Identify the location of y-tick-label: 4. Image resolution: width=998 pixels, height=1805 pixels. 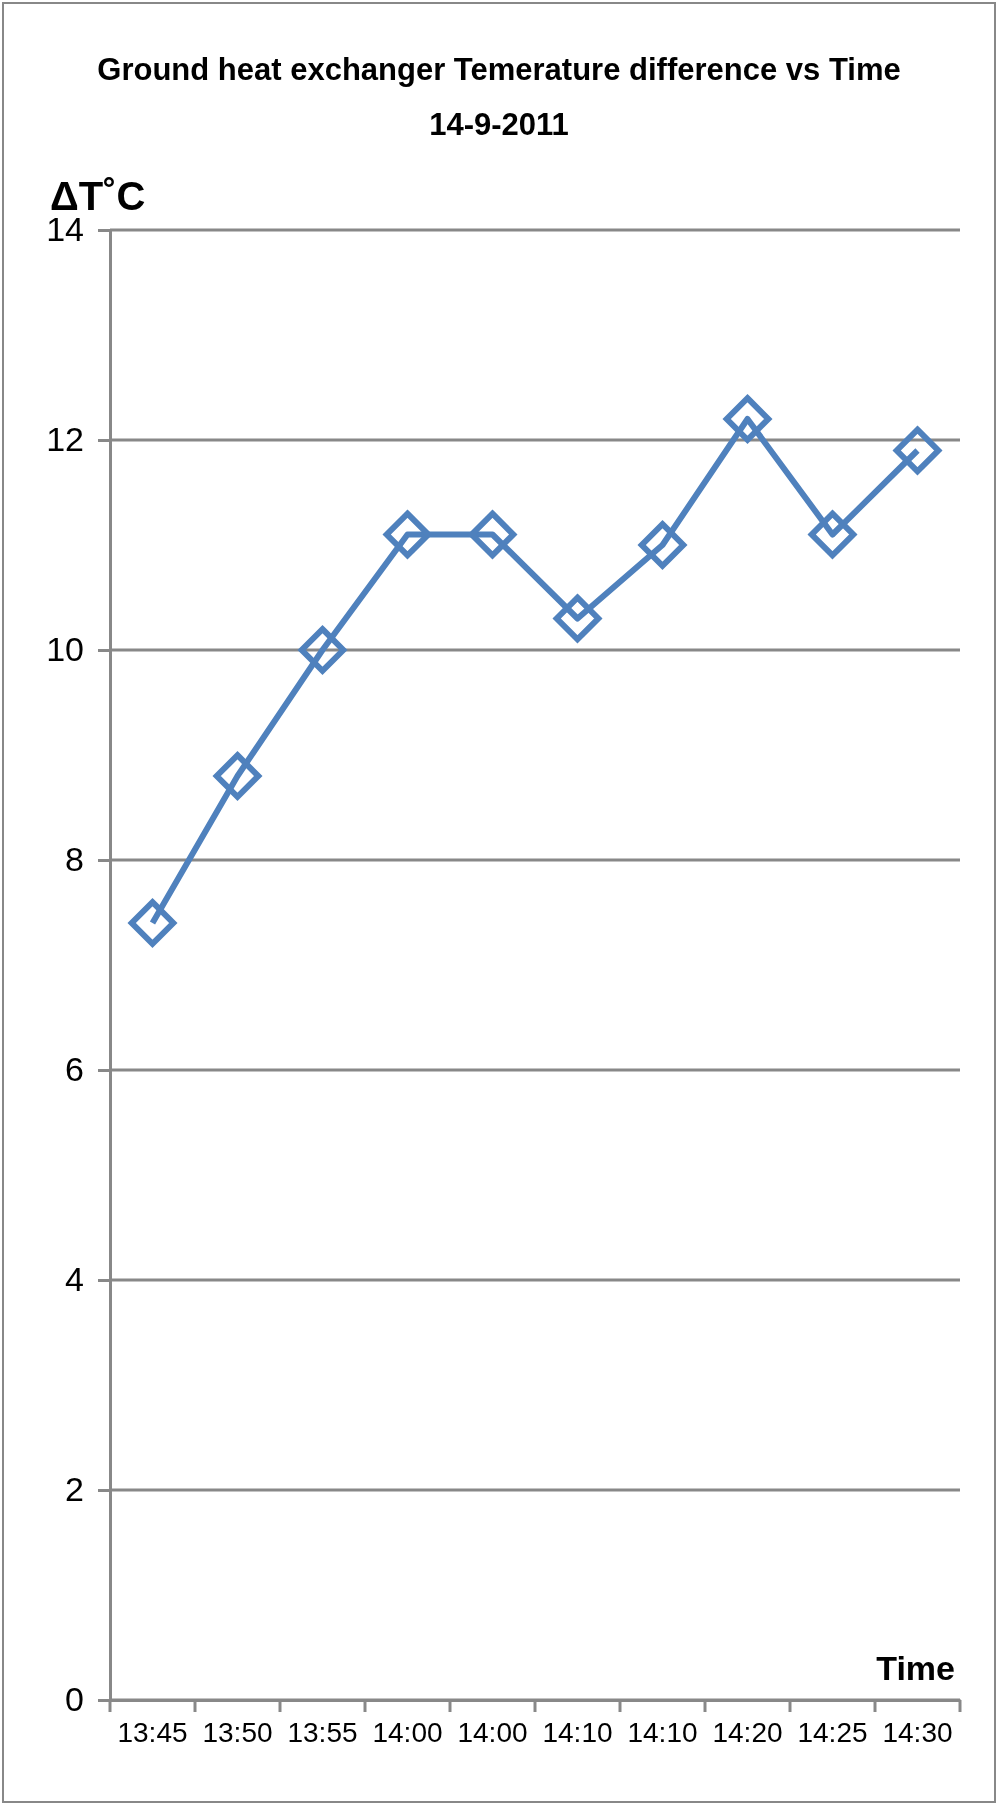
(74, 1279).